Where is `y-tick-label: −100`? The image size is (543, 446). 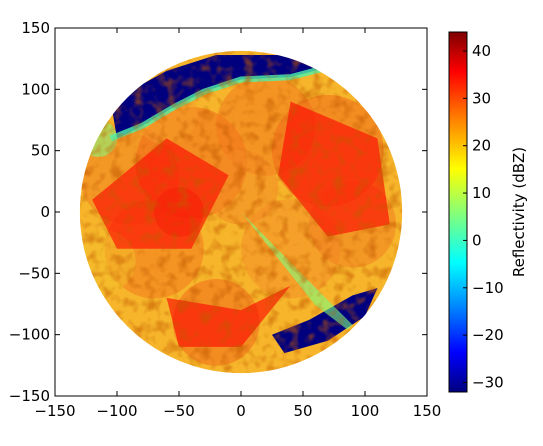 y-tick-label: −100 is located at coordinates (29, 335).